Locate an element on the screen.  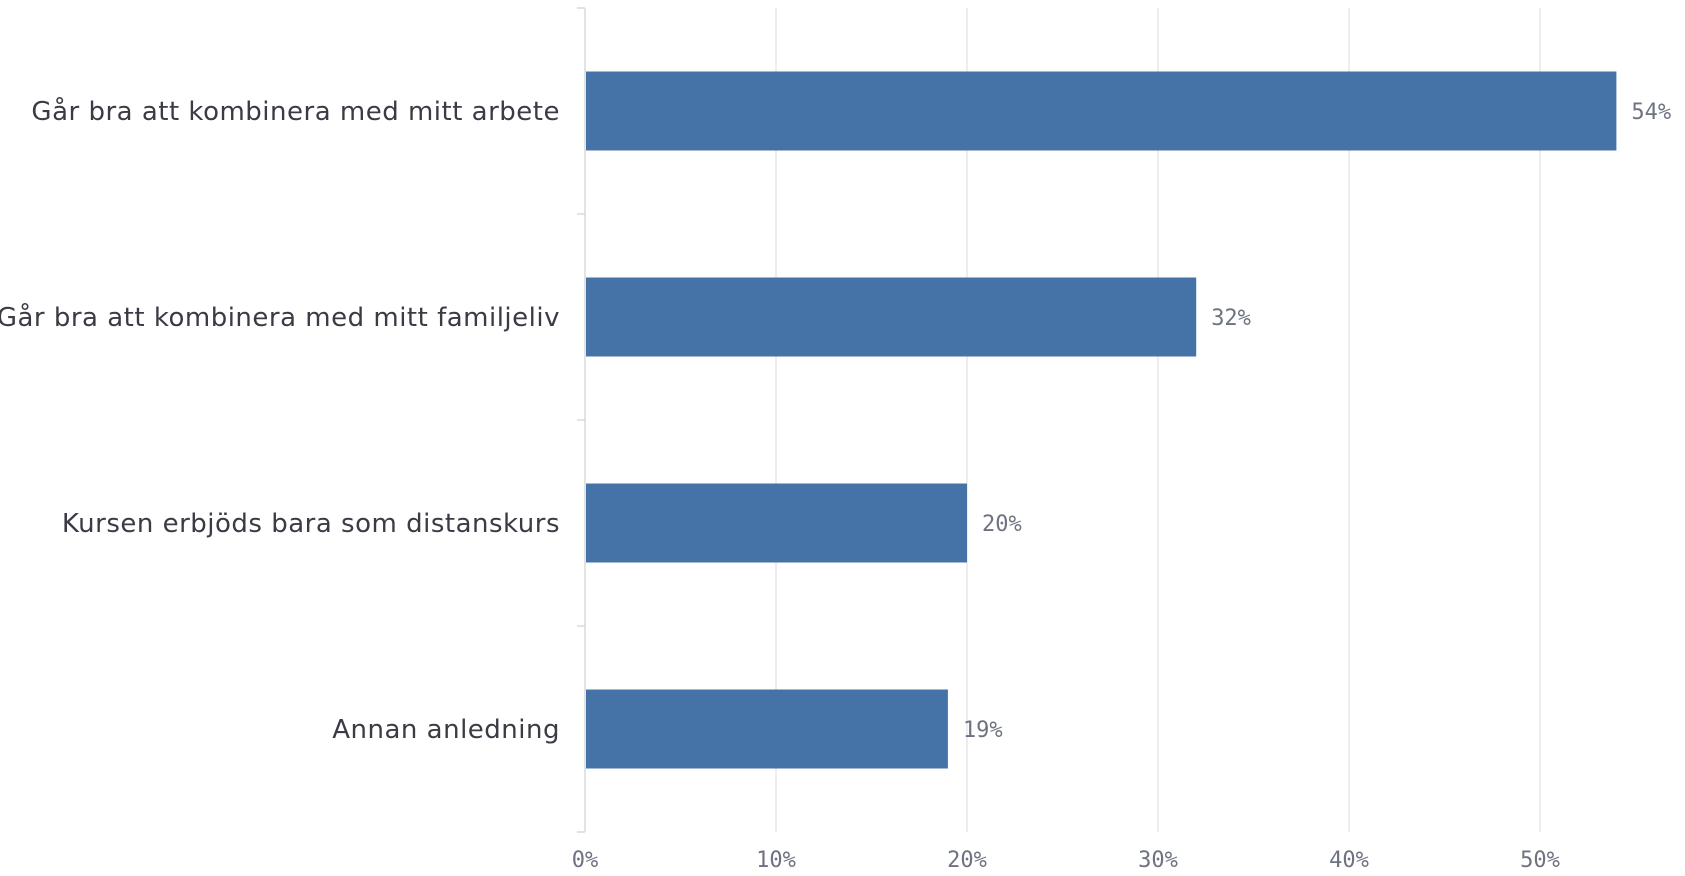
x-tick-label: 20% is located at coordinates (967, 860).